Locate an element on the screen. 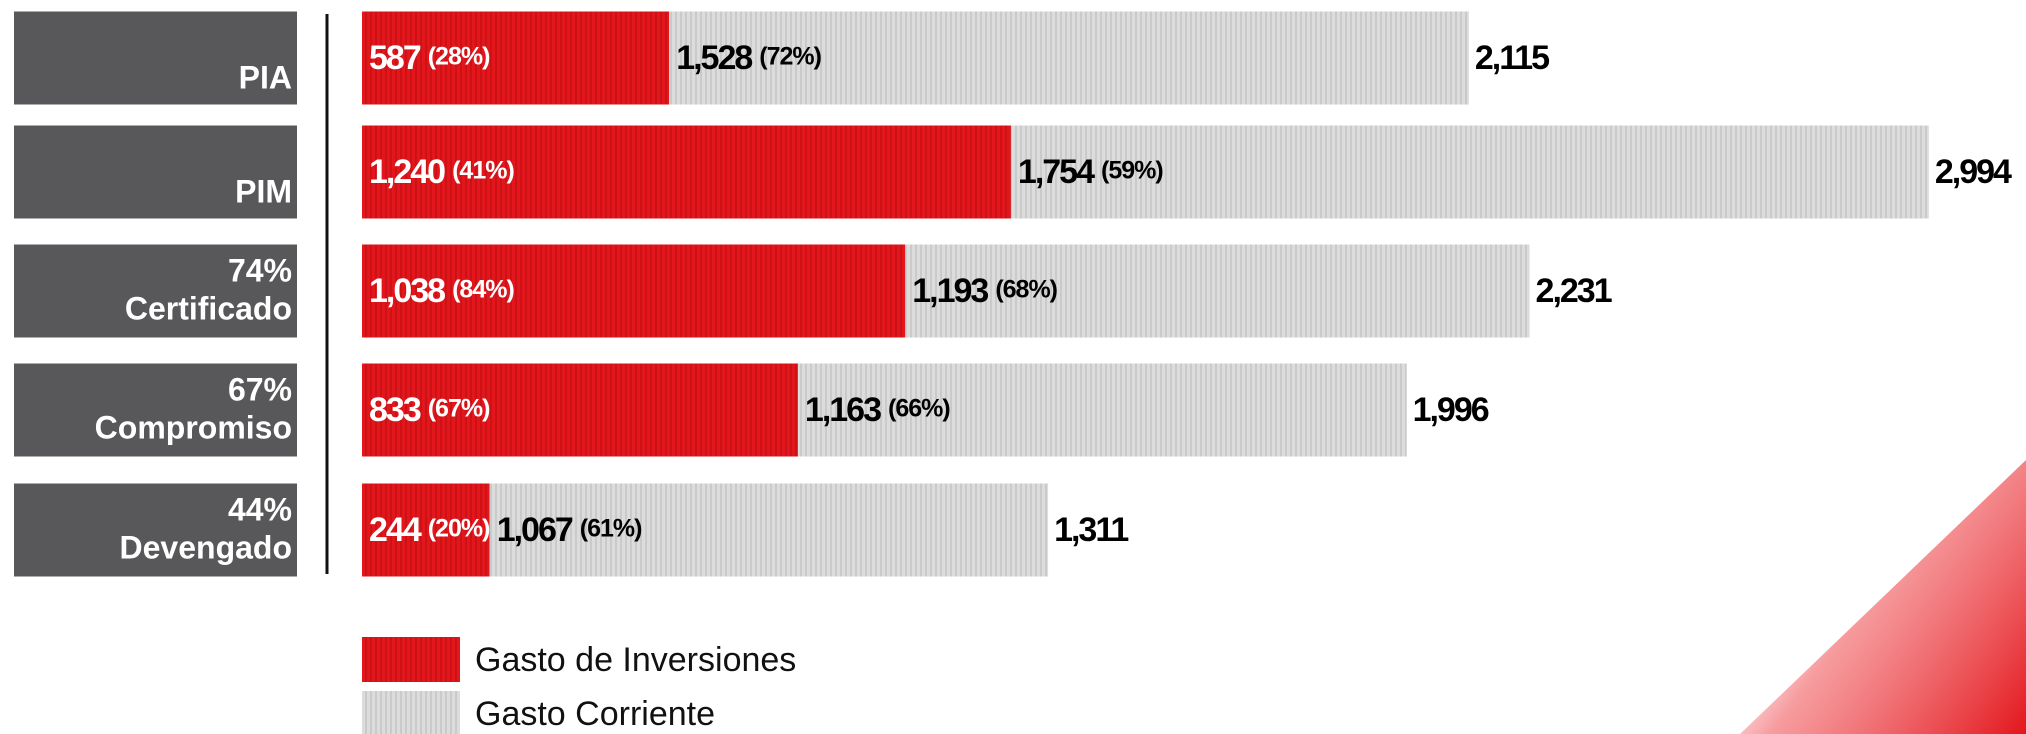  percent-label: (66%) is located at coordinates (919, 409).